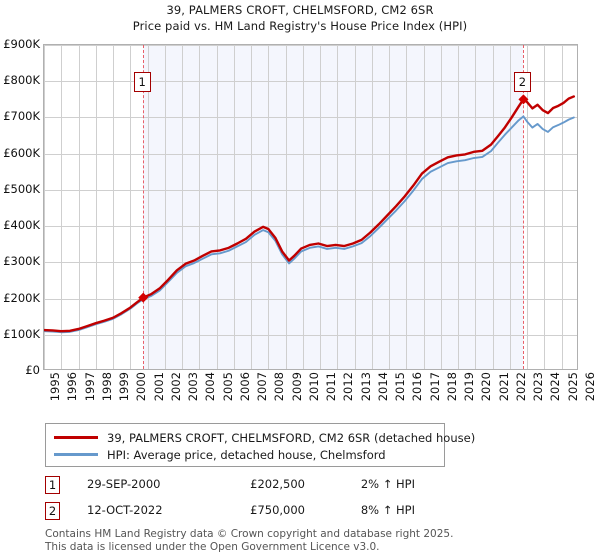 The height and width of the screenshot is (560, 600). Describe the element at coordinates (503, 387) in the screenshot. I see `x-axis-tick-label: 2021` at that location.